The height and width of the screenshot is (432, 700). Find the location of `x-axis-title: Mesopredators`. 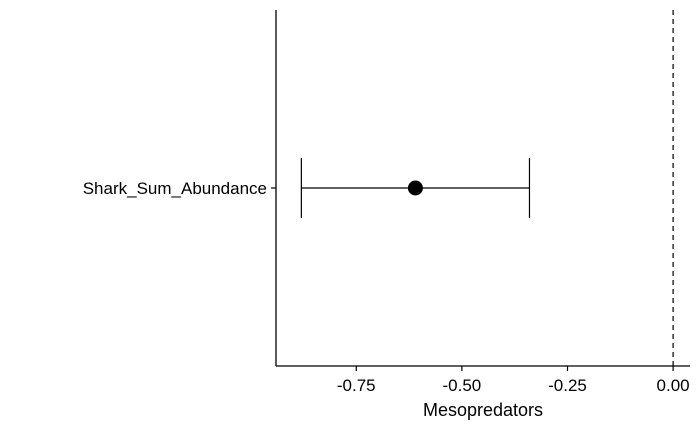

x-axis-title: Mesopredators is located at coordinates (483, 410).